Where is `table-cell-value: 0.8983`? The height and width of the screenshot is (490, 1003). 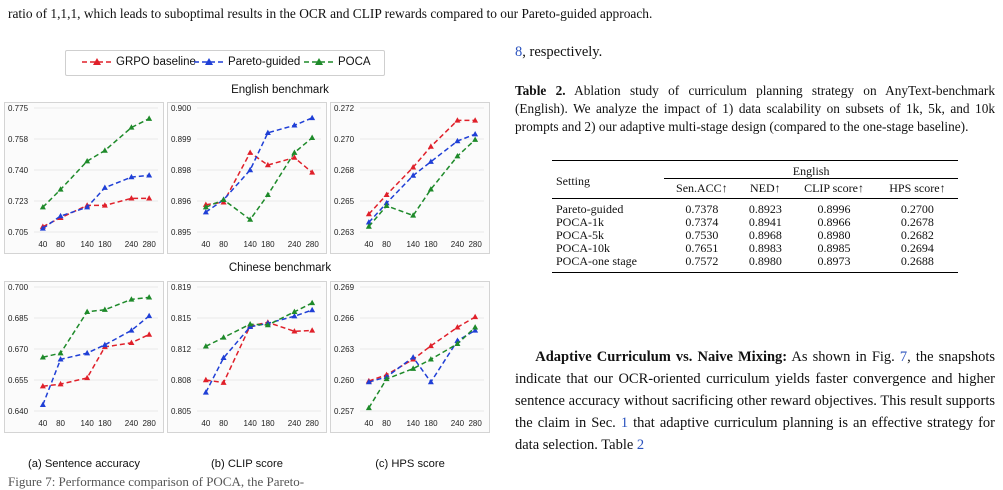 table-cell-value: 0.8983 is located at coordinates (765, 248).